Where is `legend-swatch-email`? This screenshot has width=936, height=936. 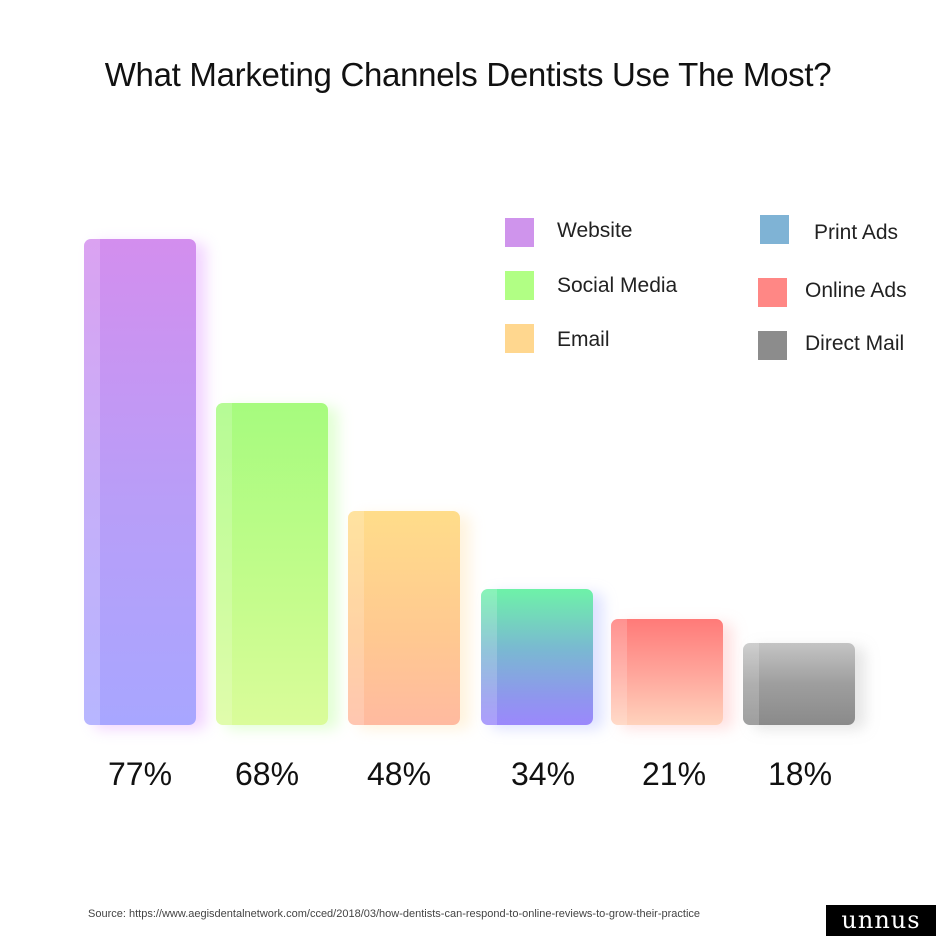
legend-swatch-email is located at coordinates (519, 338).